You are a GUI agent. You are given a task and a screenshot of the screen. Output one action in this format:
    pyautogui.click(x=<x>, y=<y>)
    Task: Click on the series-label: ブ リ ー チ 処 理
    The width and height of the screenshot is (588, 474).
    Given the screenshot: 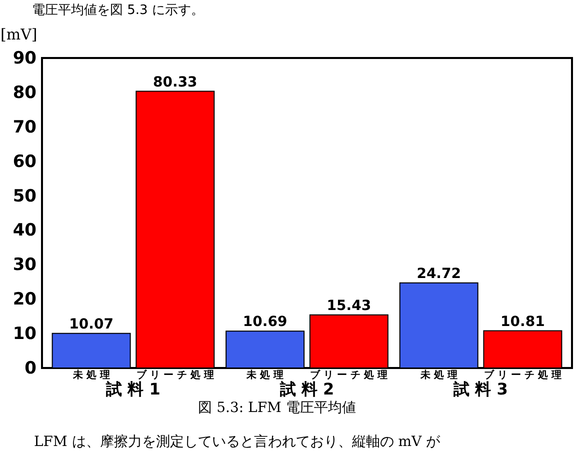 What is the action you would take?
    pyautogui.click(x=175, y=375)
    